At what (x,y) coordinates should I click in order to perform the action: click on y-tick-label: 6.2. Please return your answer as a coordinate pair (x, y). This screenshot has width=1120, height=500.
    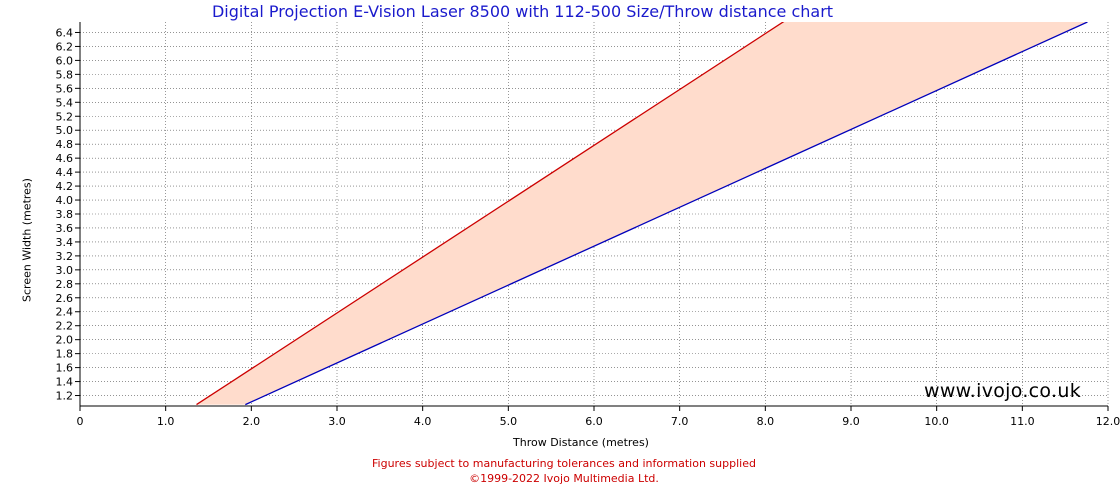
    Looking at the image, I should click on (65, 46).